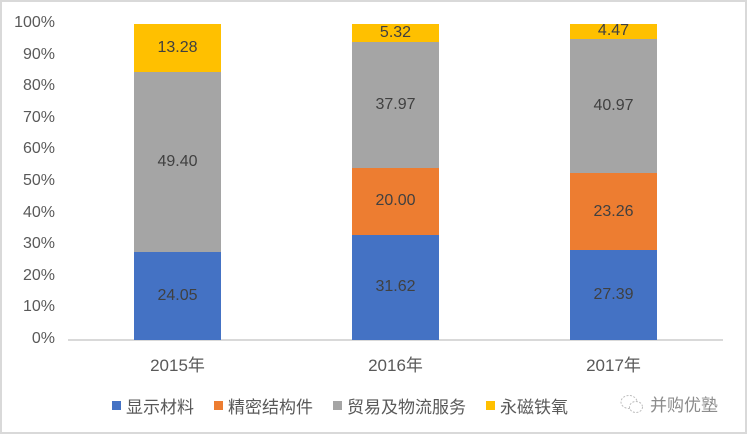 The width and height of the screenshot is (747, 434). Describe the element at coordinates (34, 22) in the screenshot. I see `y-tick-label: 100%` at that location.